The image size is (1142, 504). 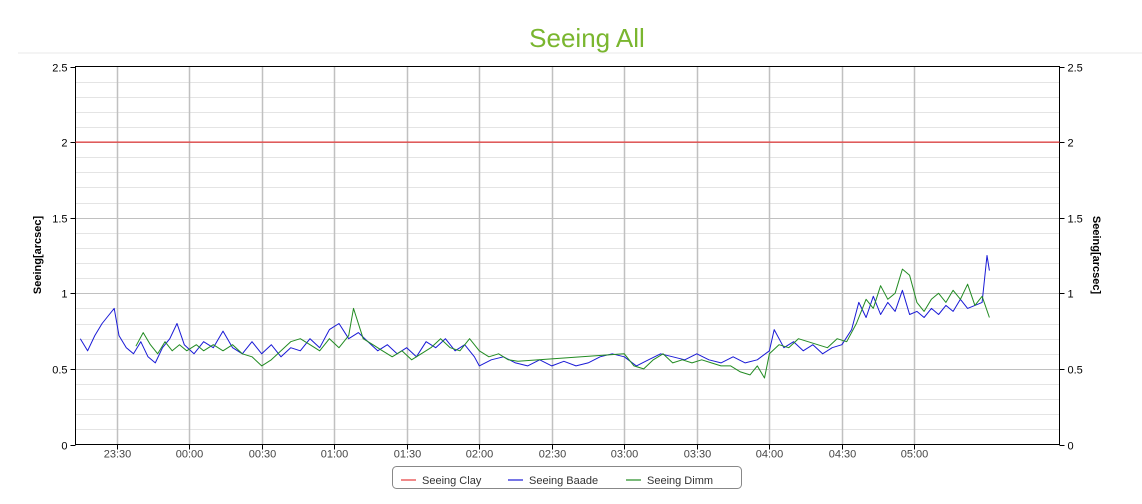 I want to click on y-axis-label-left: Seeing[arcsec], so click(x=38, y=255).